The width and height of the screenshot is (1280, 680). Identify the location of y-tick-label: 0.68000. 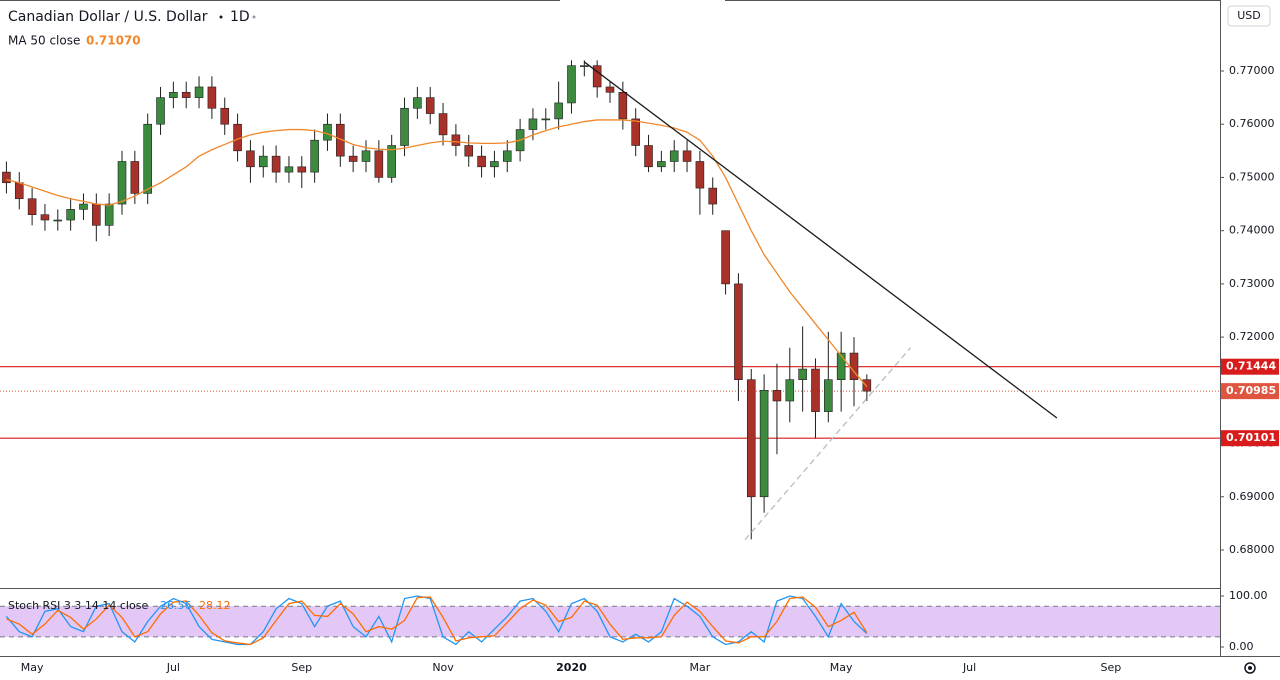
(1252, 549).